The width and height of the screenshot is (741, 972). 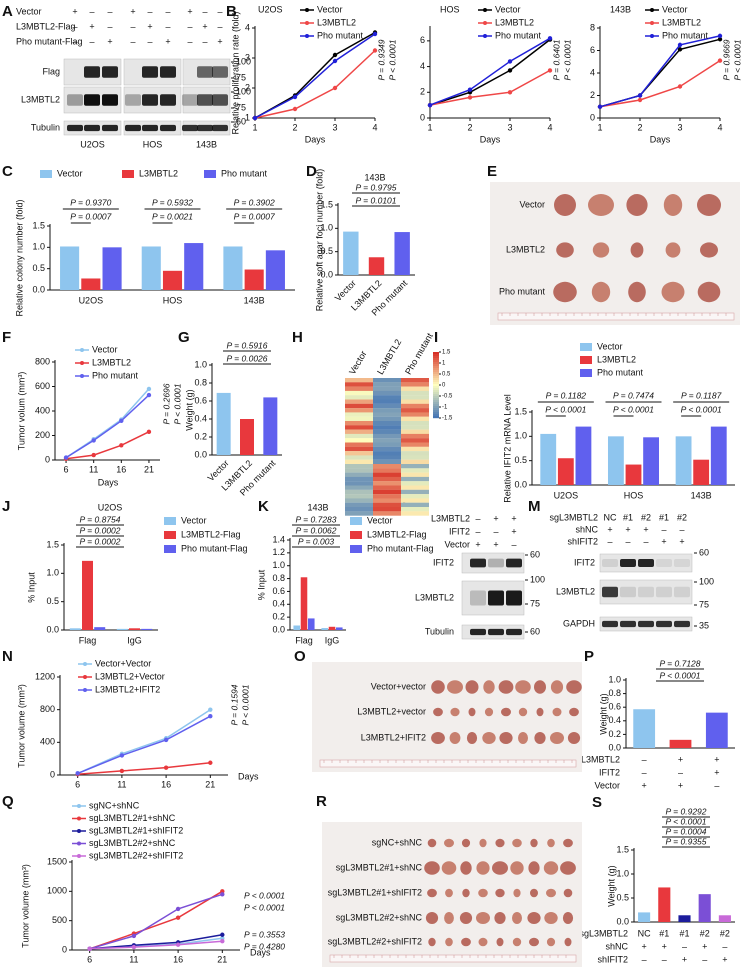 I want to click on legend-swatch, so click(x=356, y=521).